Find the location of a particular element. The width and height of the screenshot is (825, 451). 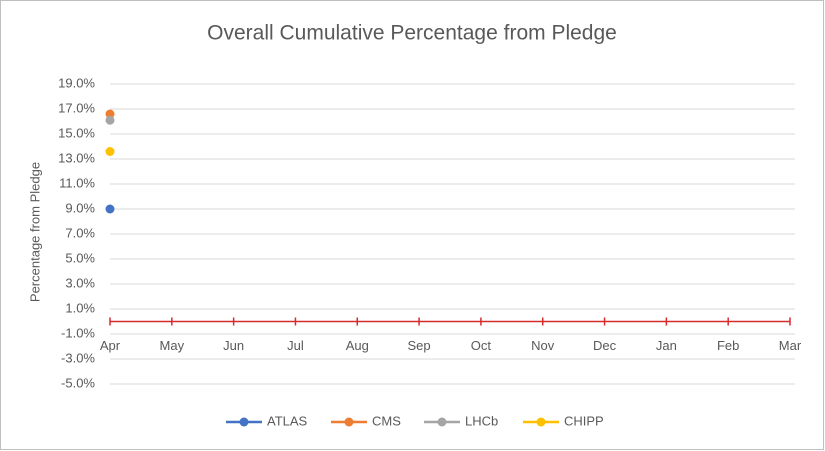

x-tick-label: Dec is located at coordinates (605, 345).